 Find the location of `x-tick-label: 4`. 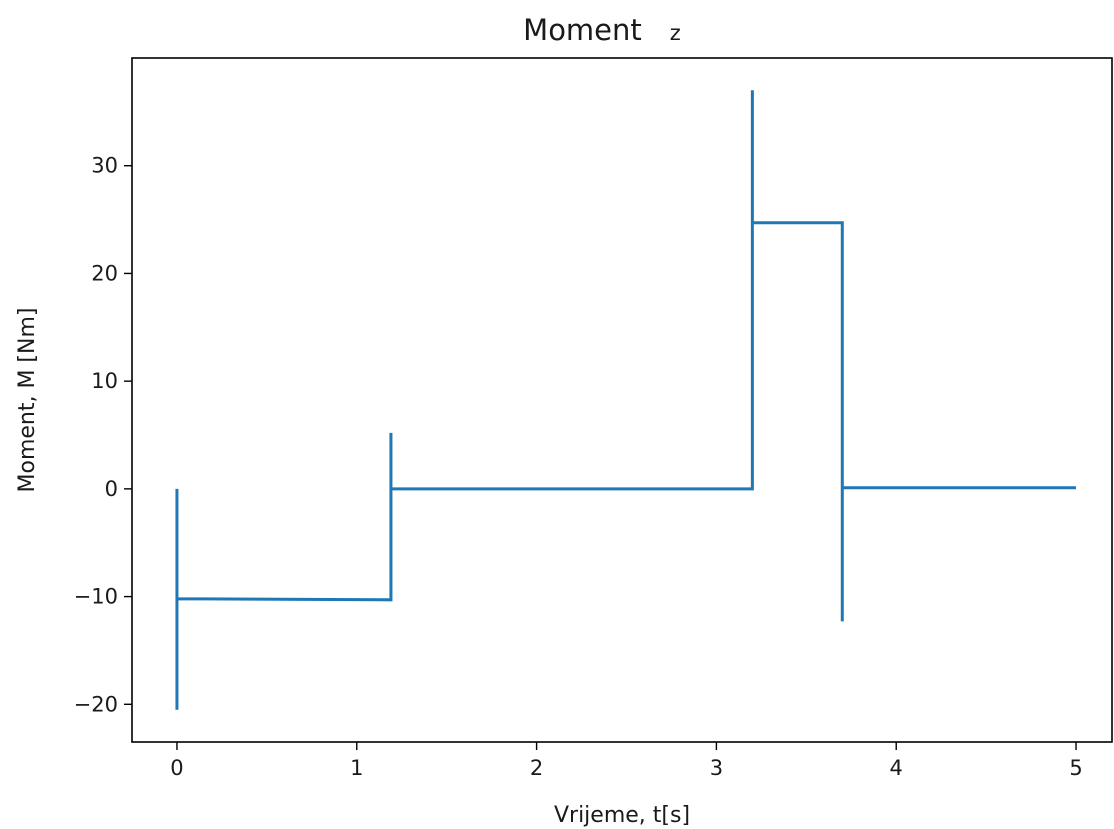

x-tick-label: 4 is located at coordinates (896, 768).